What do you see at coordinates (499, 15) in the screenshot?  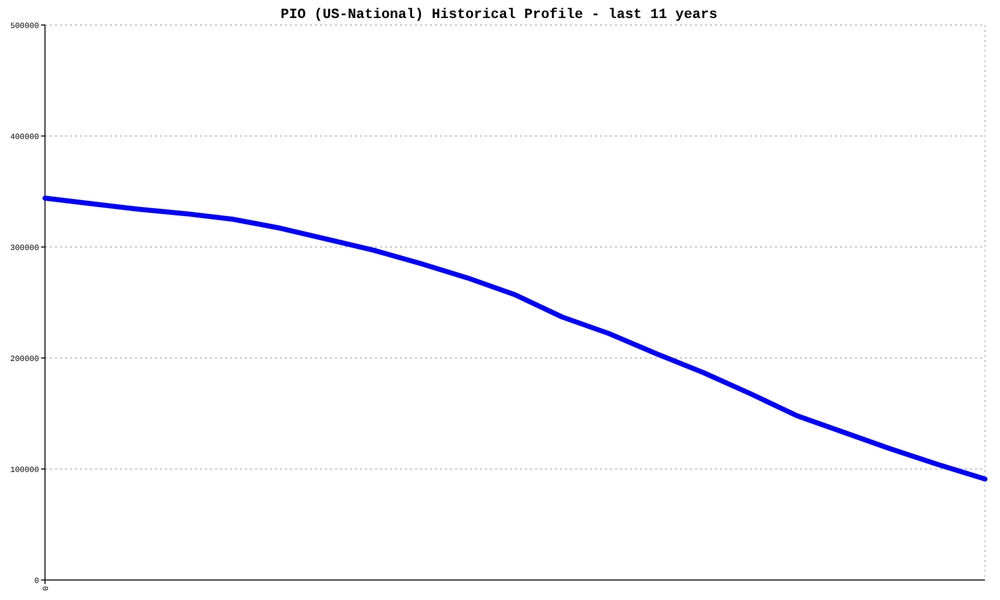 I see `chart-title: PIO (US-National) Historical Profile - last 11 years` at bounding box center [499, 15].